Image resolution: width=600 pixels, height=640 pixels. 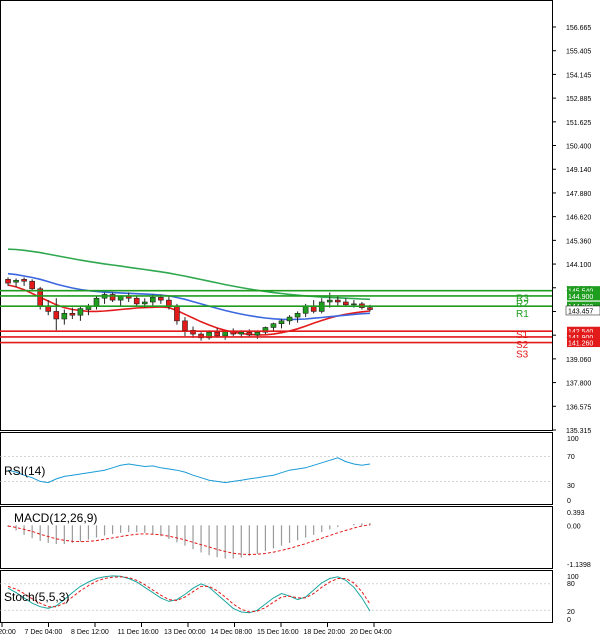 I want to click on price-y-tick-label: 147.880, so click(x=578, y=194).